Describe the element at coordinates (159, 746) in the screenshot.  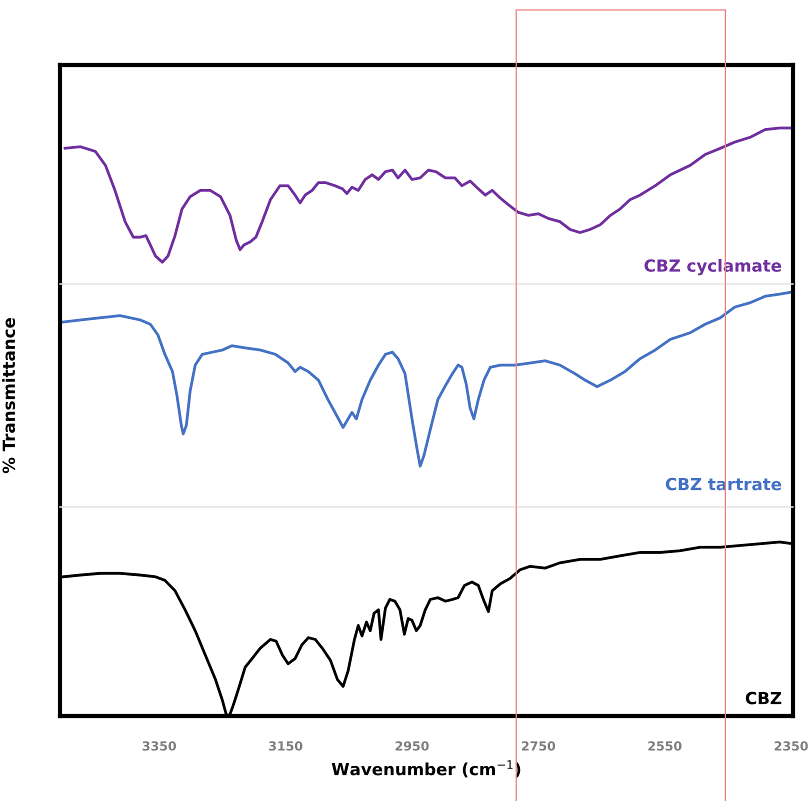
I see `x-tick-label: 3350` at that location.